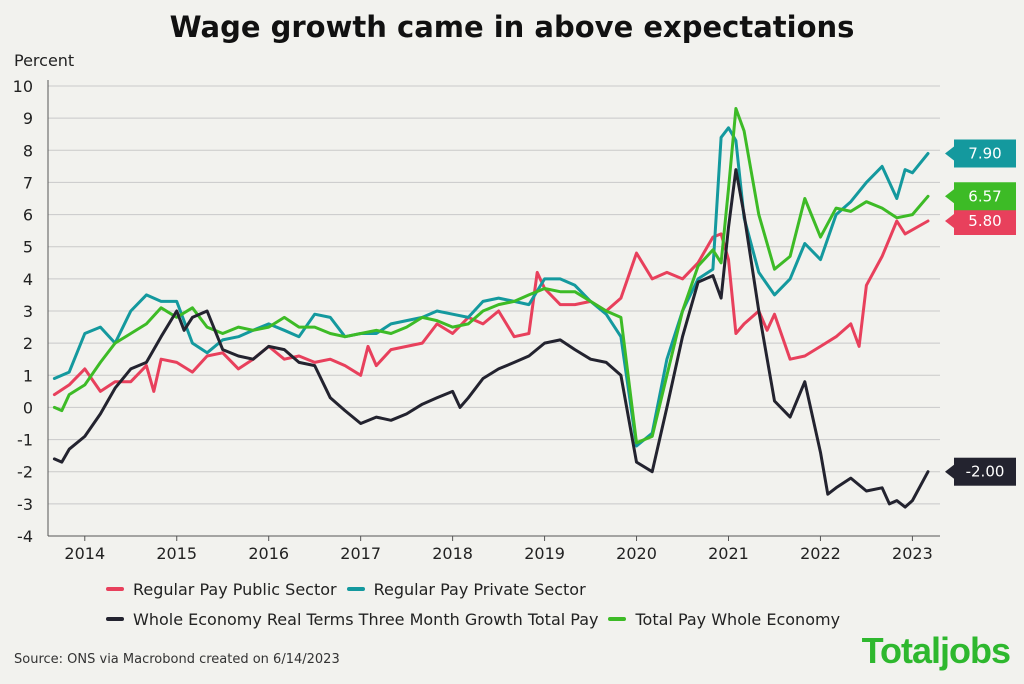  Describe the element at coordinates (115, 589) in the screenshot. I see `legend-swatch-public-sector` at that location.